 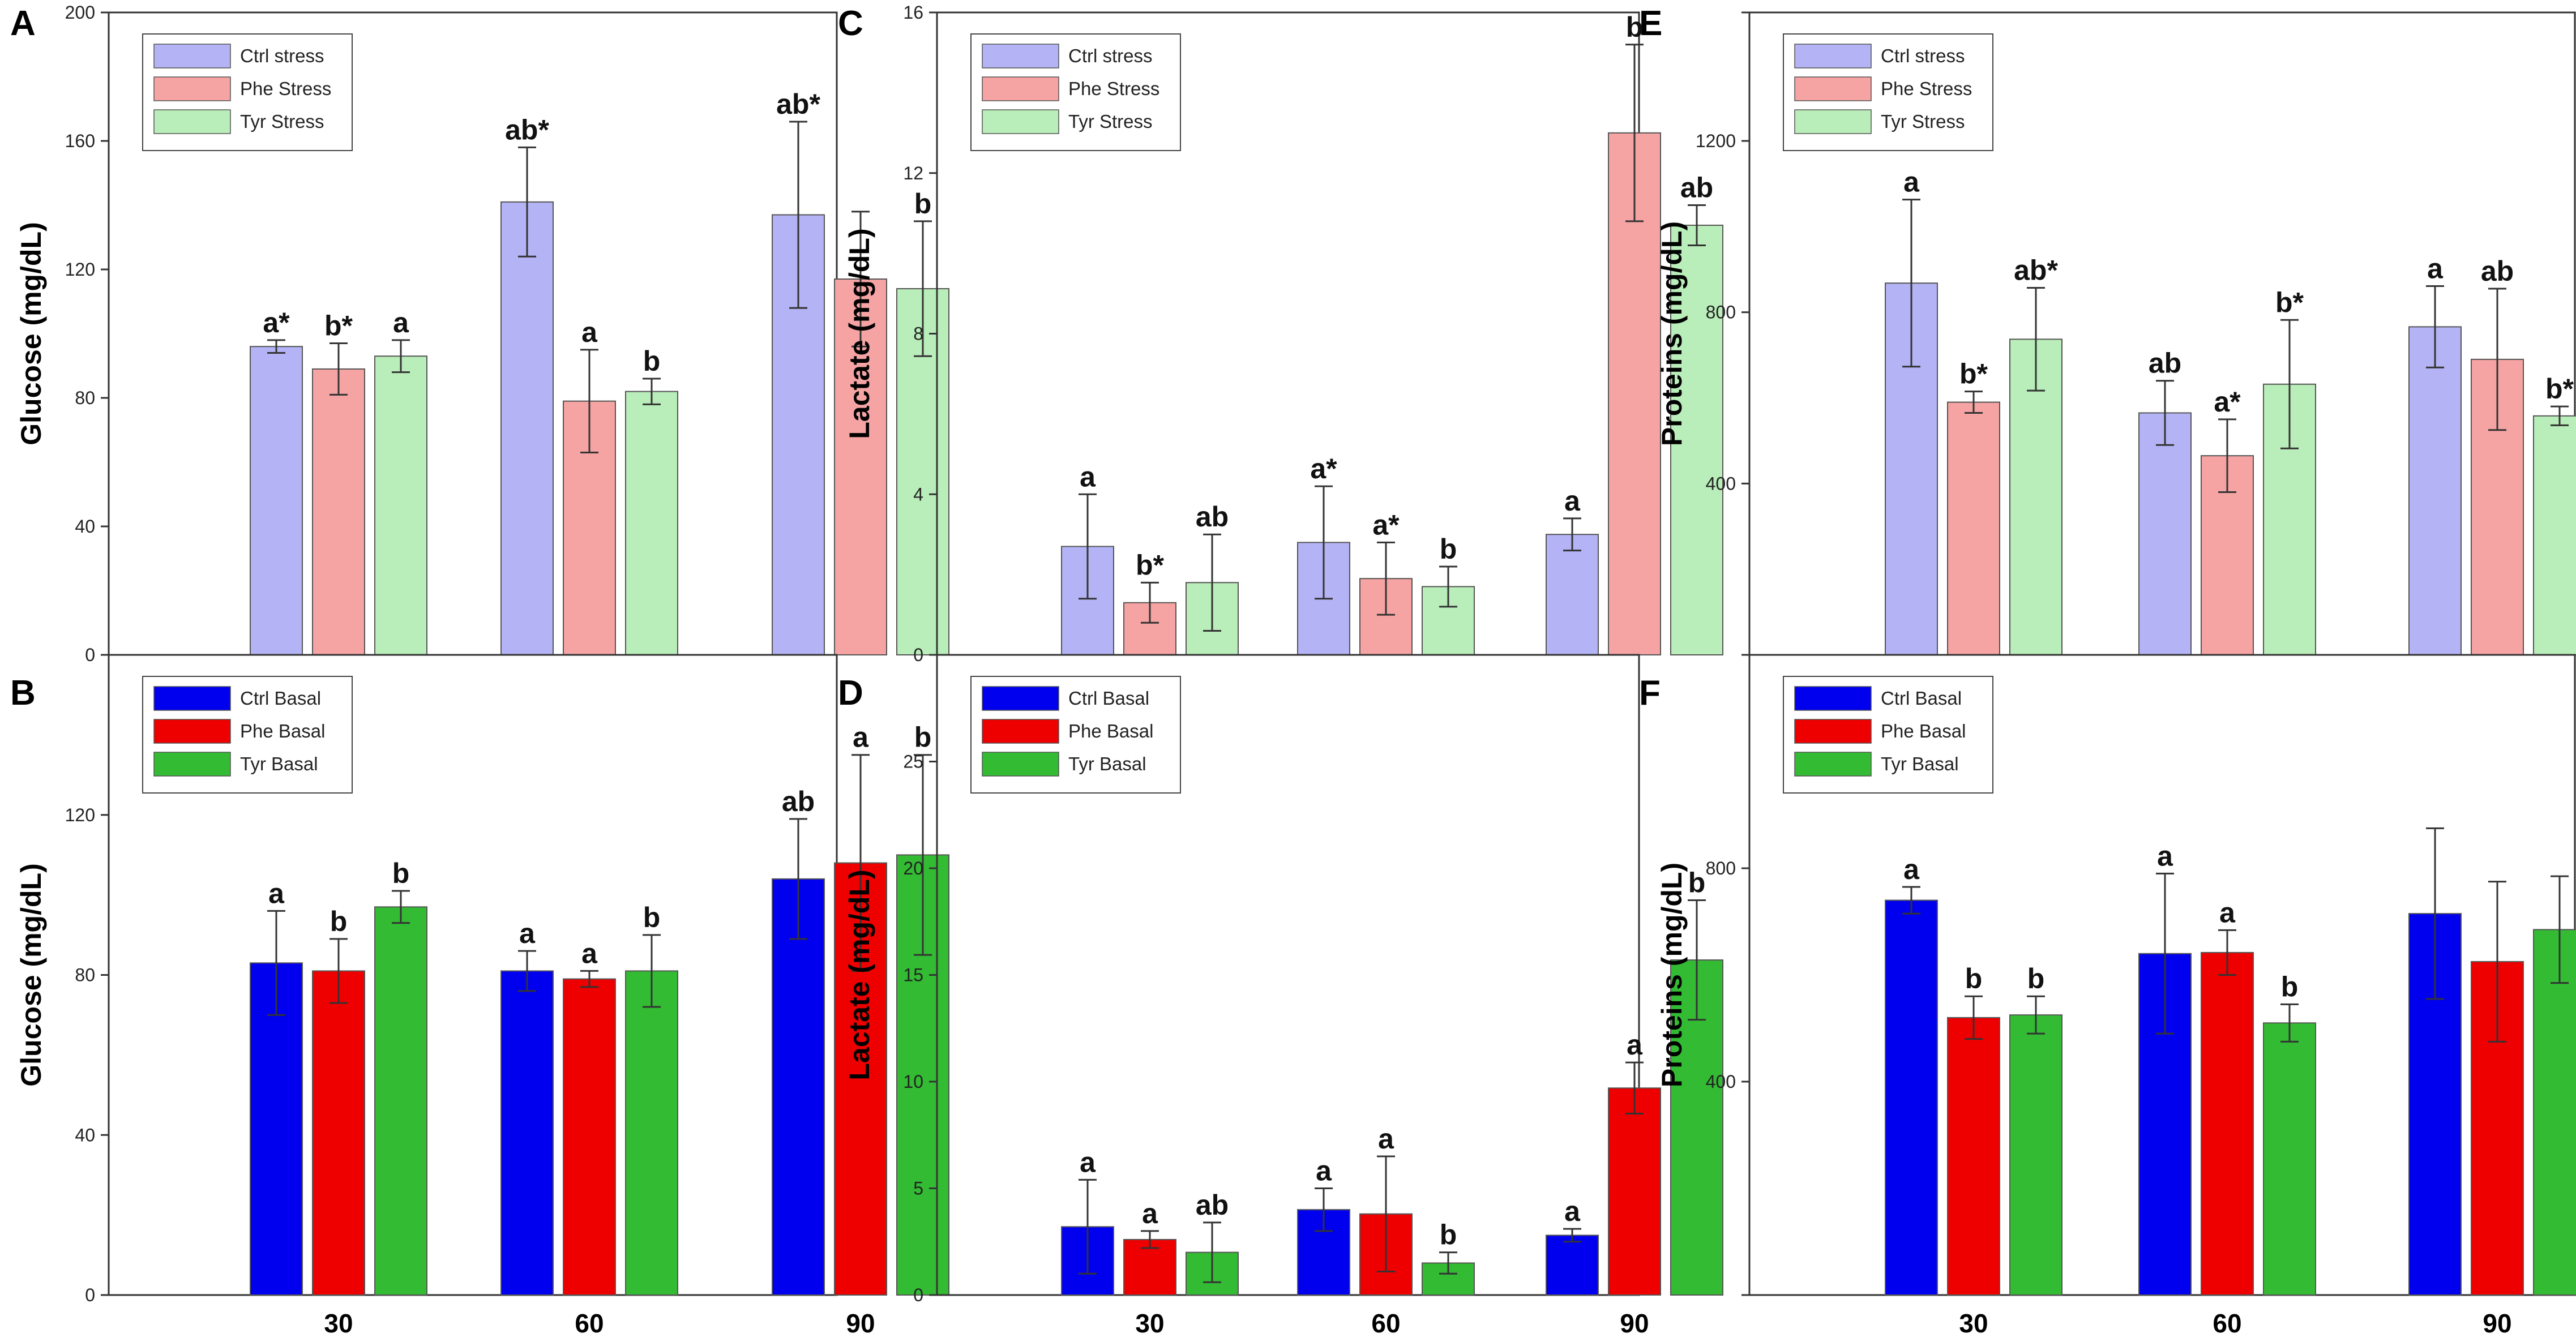 I want to click on y-axis-label: Glucose (mg/dL), so click(x=31, y=334).